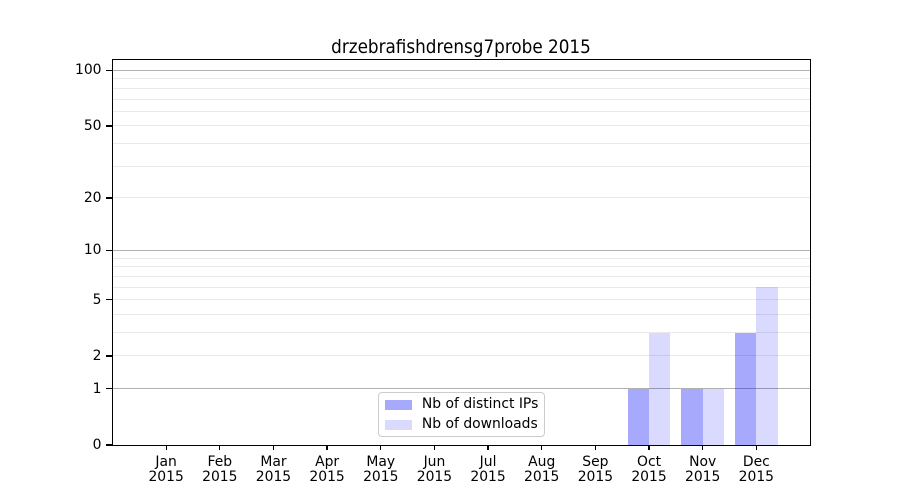 The image size is (900, 500). I want to click on bar-nov-downloads, so click(713, 416).